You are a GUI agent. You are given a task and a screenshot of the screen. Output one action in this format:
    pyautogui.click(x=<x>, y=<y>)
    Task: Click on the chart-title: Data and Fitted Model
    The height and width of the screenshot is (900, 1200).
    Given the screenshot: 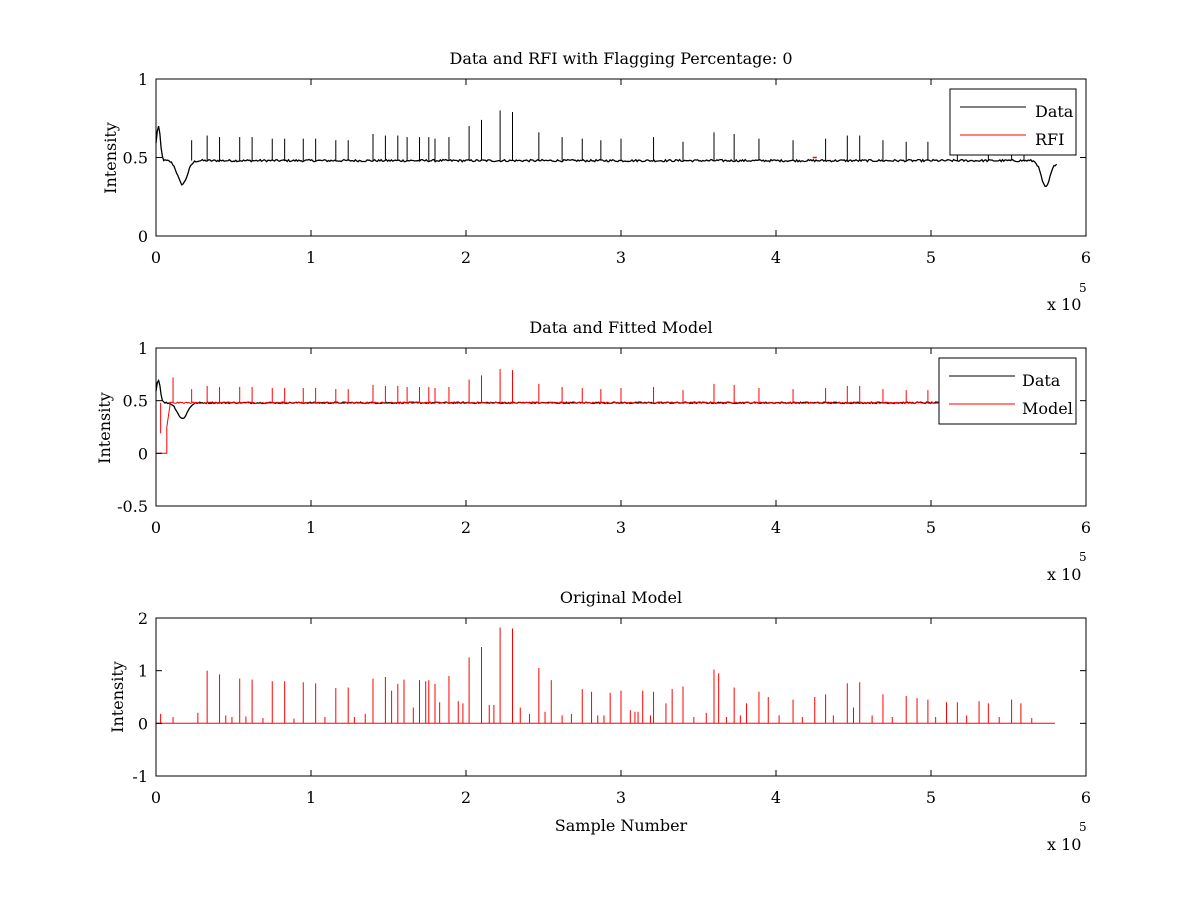 What is the action you would take?
    pyautogui.click(x=620, y=327)
    